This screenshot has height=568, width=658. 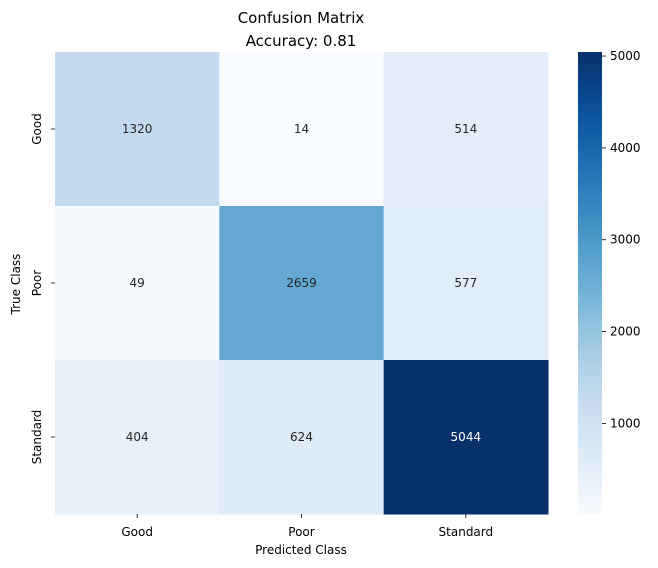 I want to click on heatmap-cell-label-2-0: 404, so click(x=137, y=437).